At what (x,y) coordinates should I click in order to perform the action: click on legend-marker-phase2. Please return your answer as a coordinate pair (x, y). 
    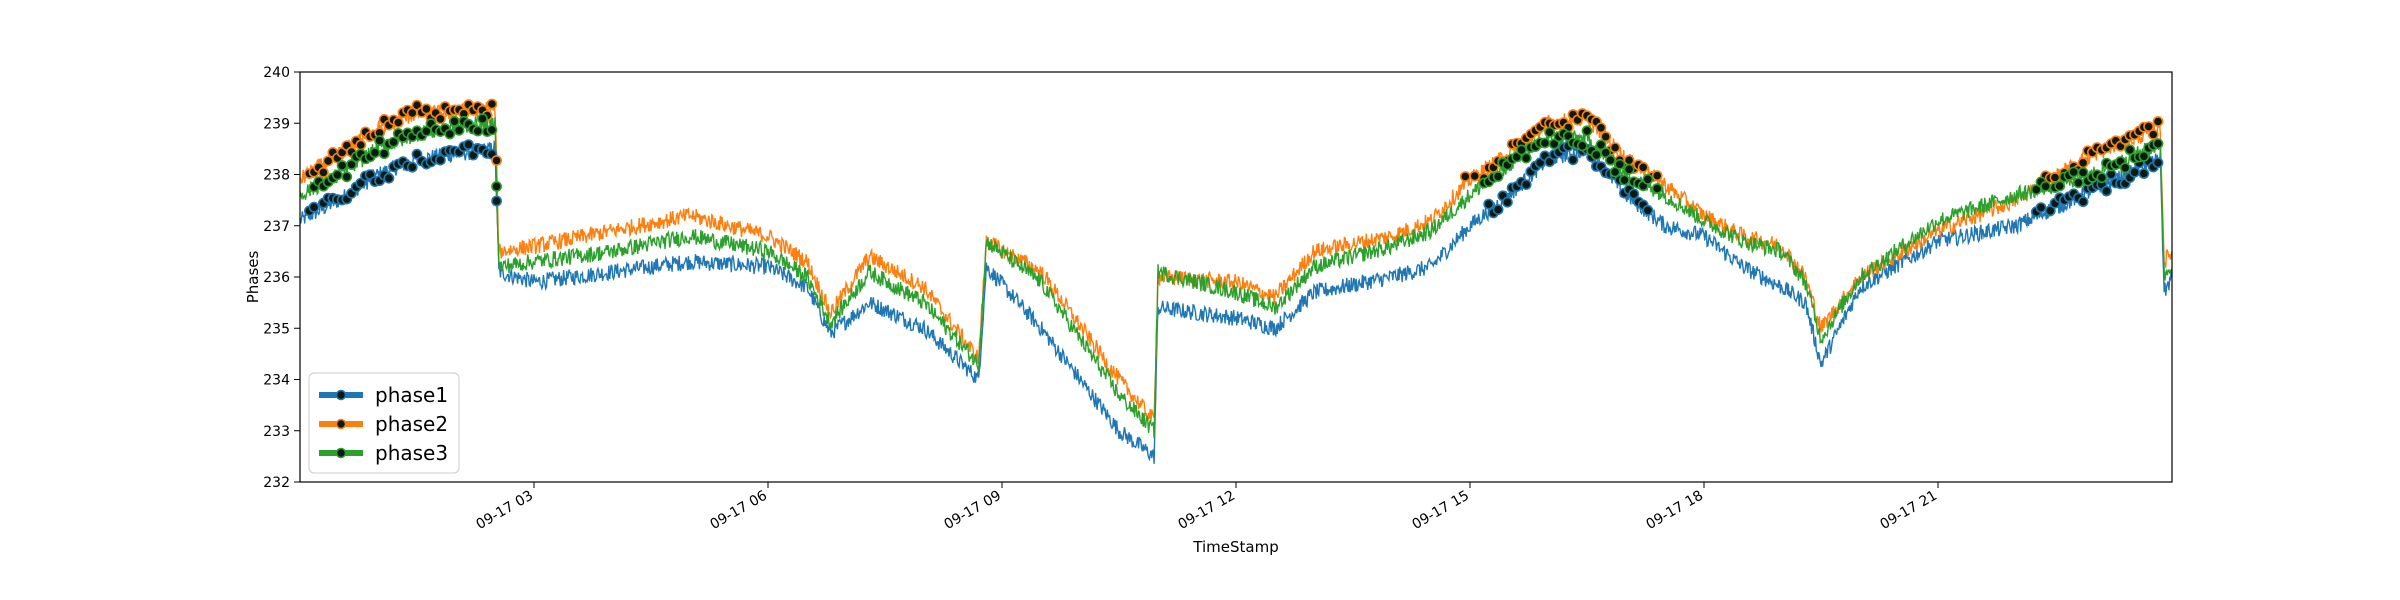
    Looking at the image, I should click on (341, 424).